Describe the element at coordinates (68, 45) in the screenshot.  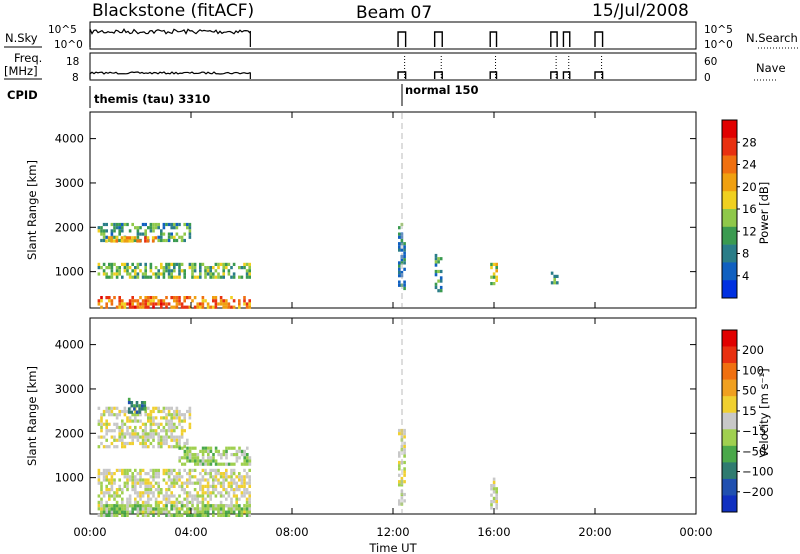
I see `nsky-tick-low: 10^0` at that location.